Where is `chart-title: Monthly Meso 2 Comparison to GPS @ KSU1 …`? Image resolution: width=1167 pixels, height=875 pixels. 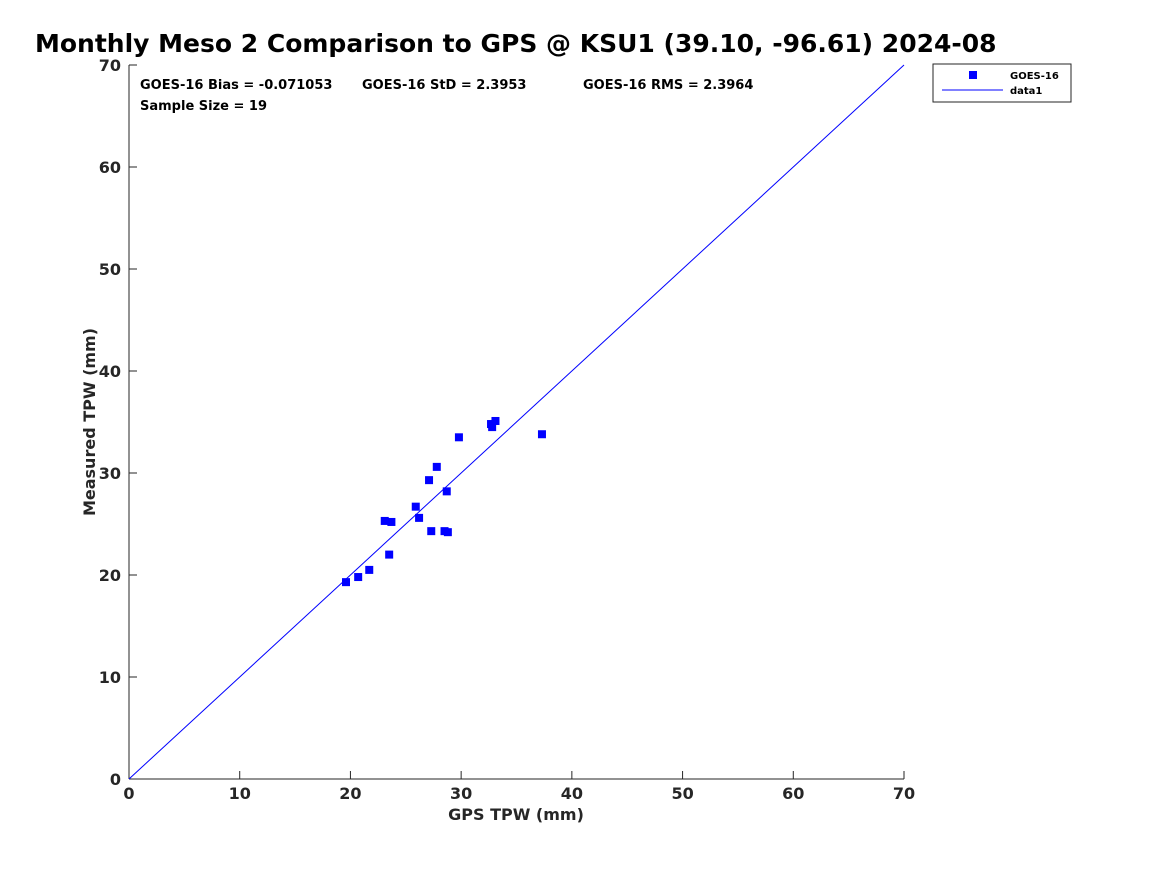
chart-title: Monthly Meso 2 Comparison to GPS @ KSU1 … is located at coordinates (516, 43).